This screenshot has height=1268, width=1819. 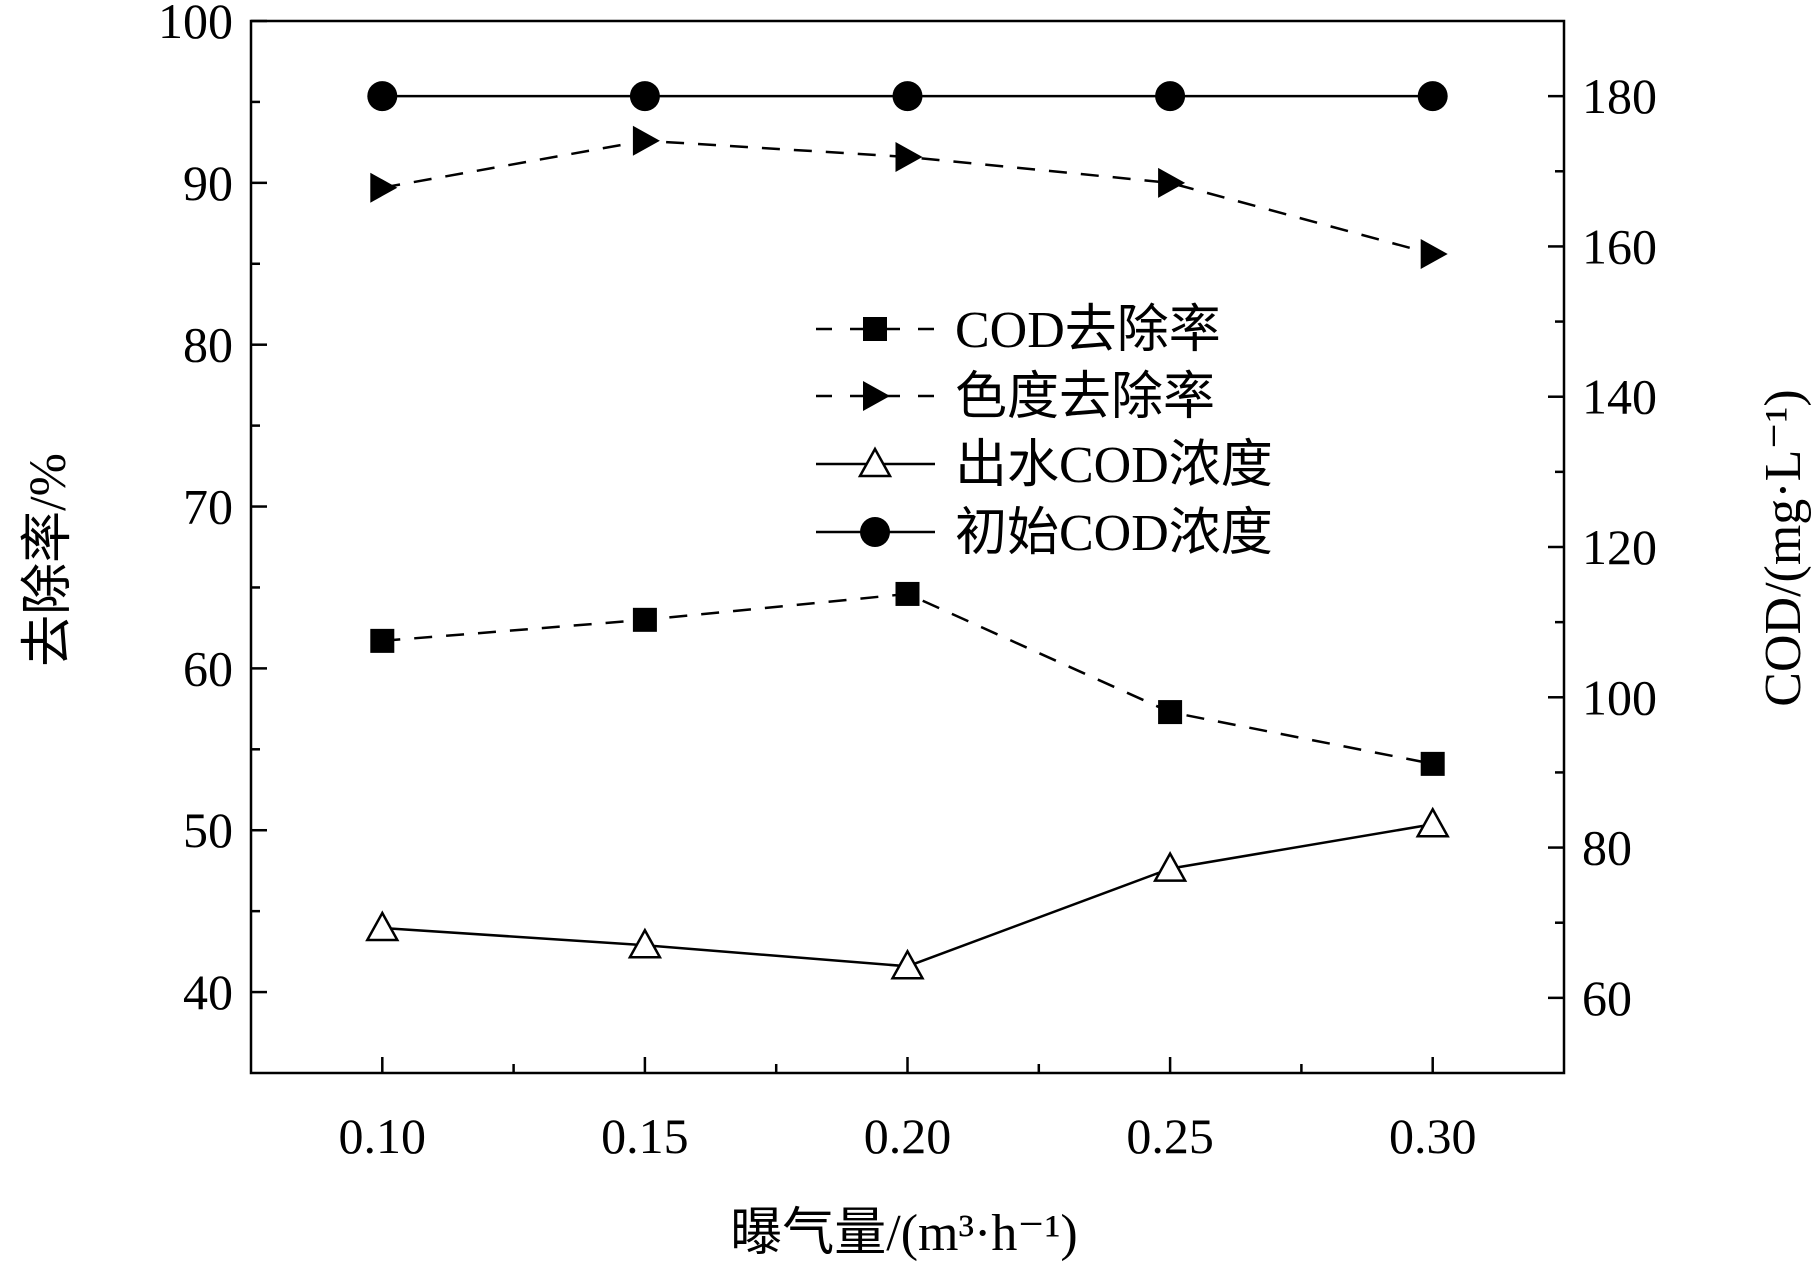 I want to click on x-axis-label: 曝气量/(m³·h⁻¹), so click(x=903, y=1233).